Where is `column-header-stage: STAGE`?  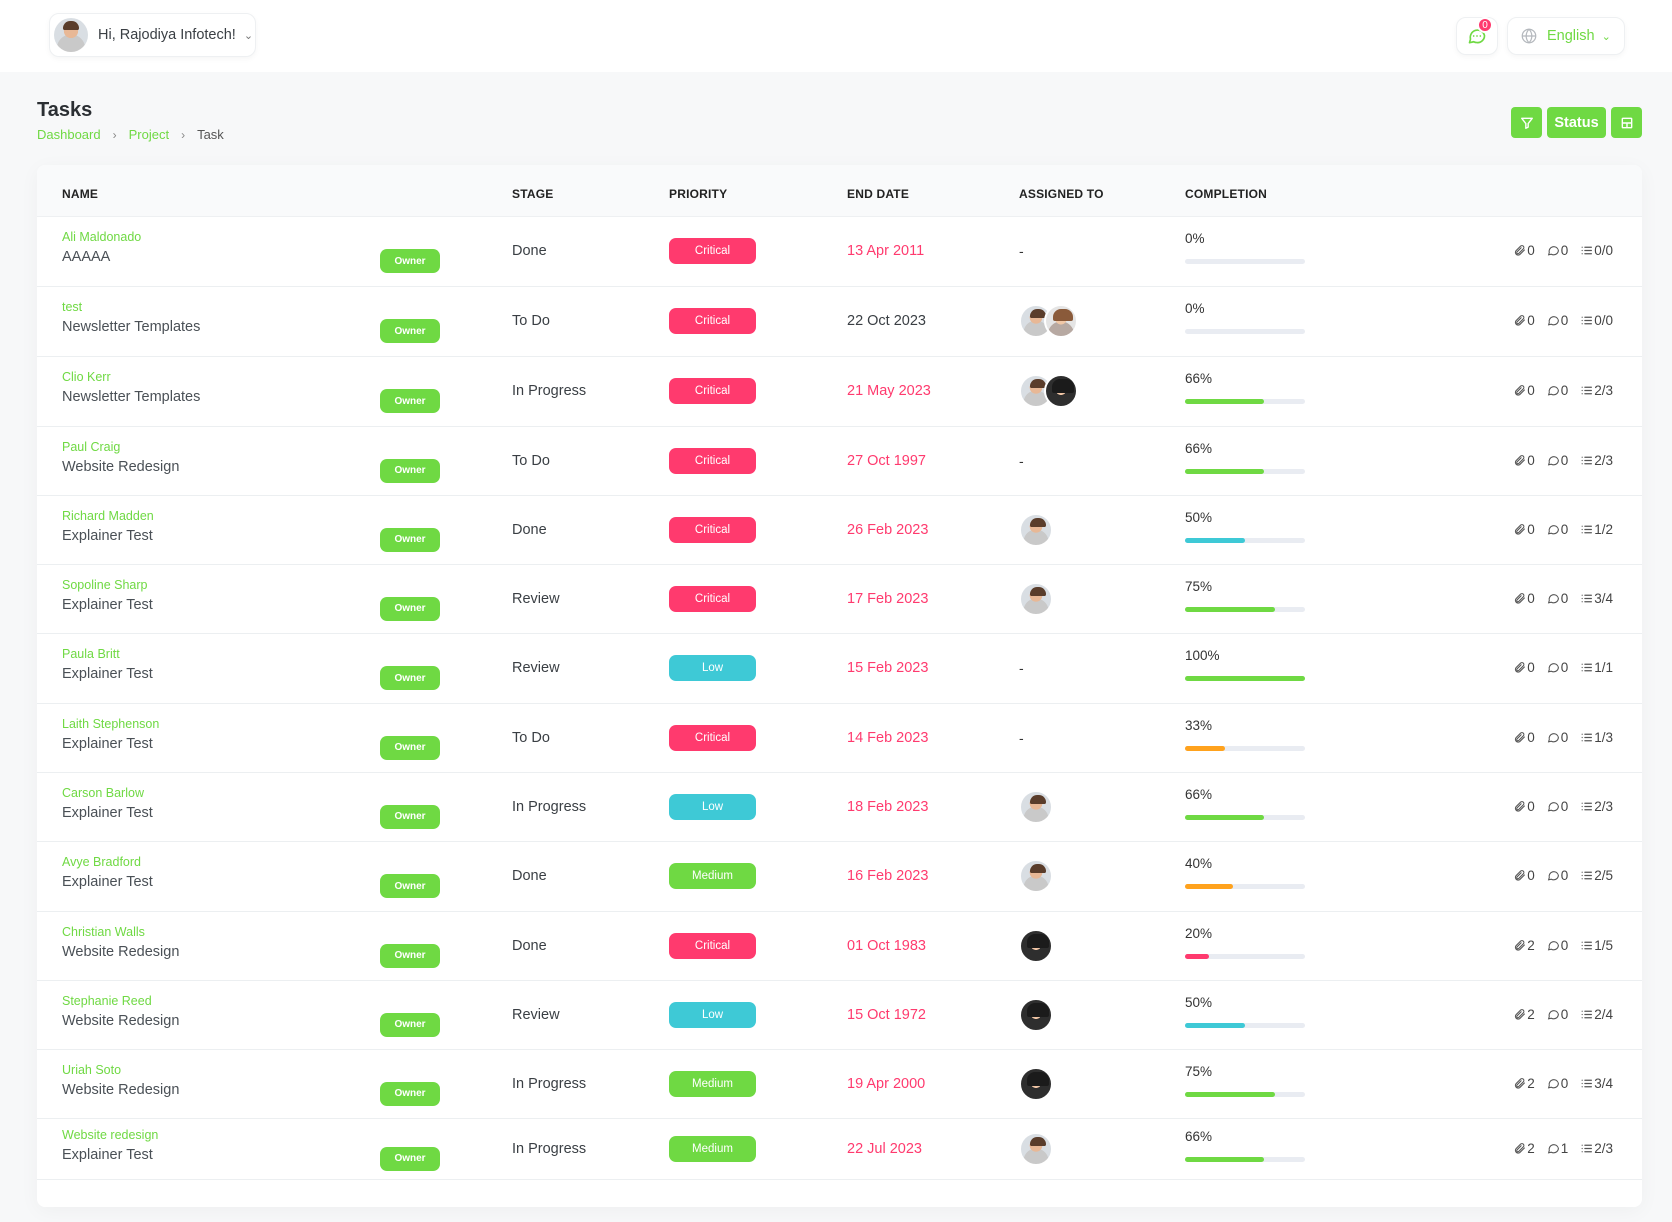 column-header-stage: STAGE is located at coordinates (533, 194).